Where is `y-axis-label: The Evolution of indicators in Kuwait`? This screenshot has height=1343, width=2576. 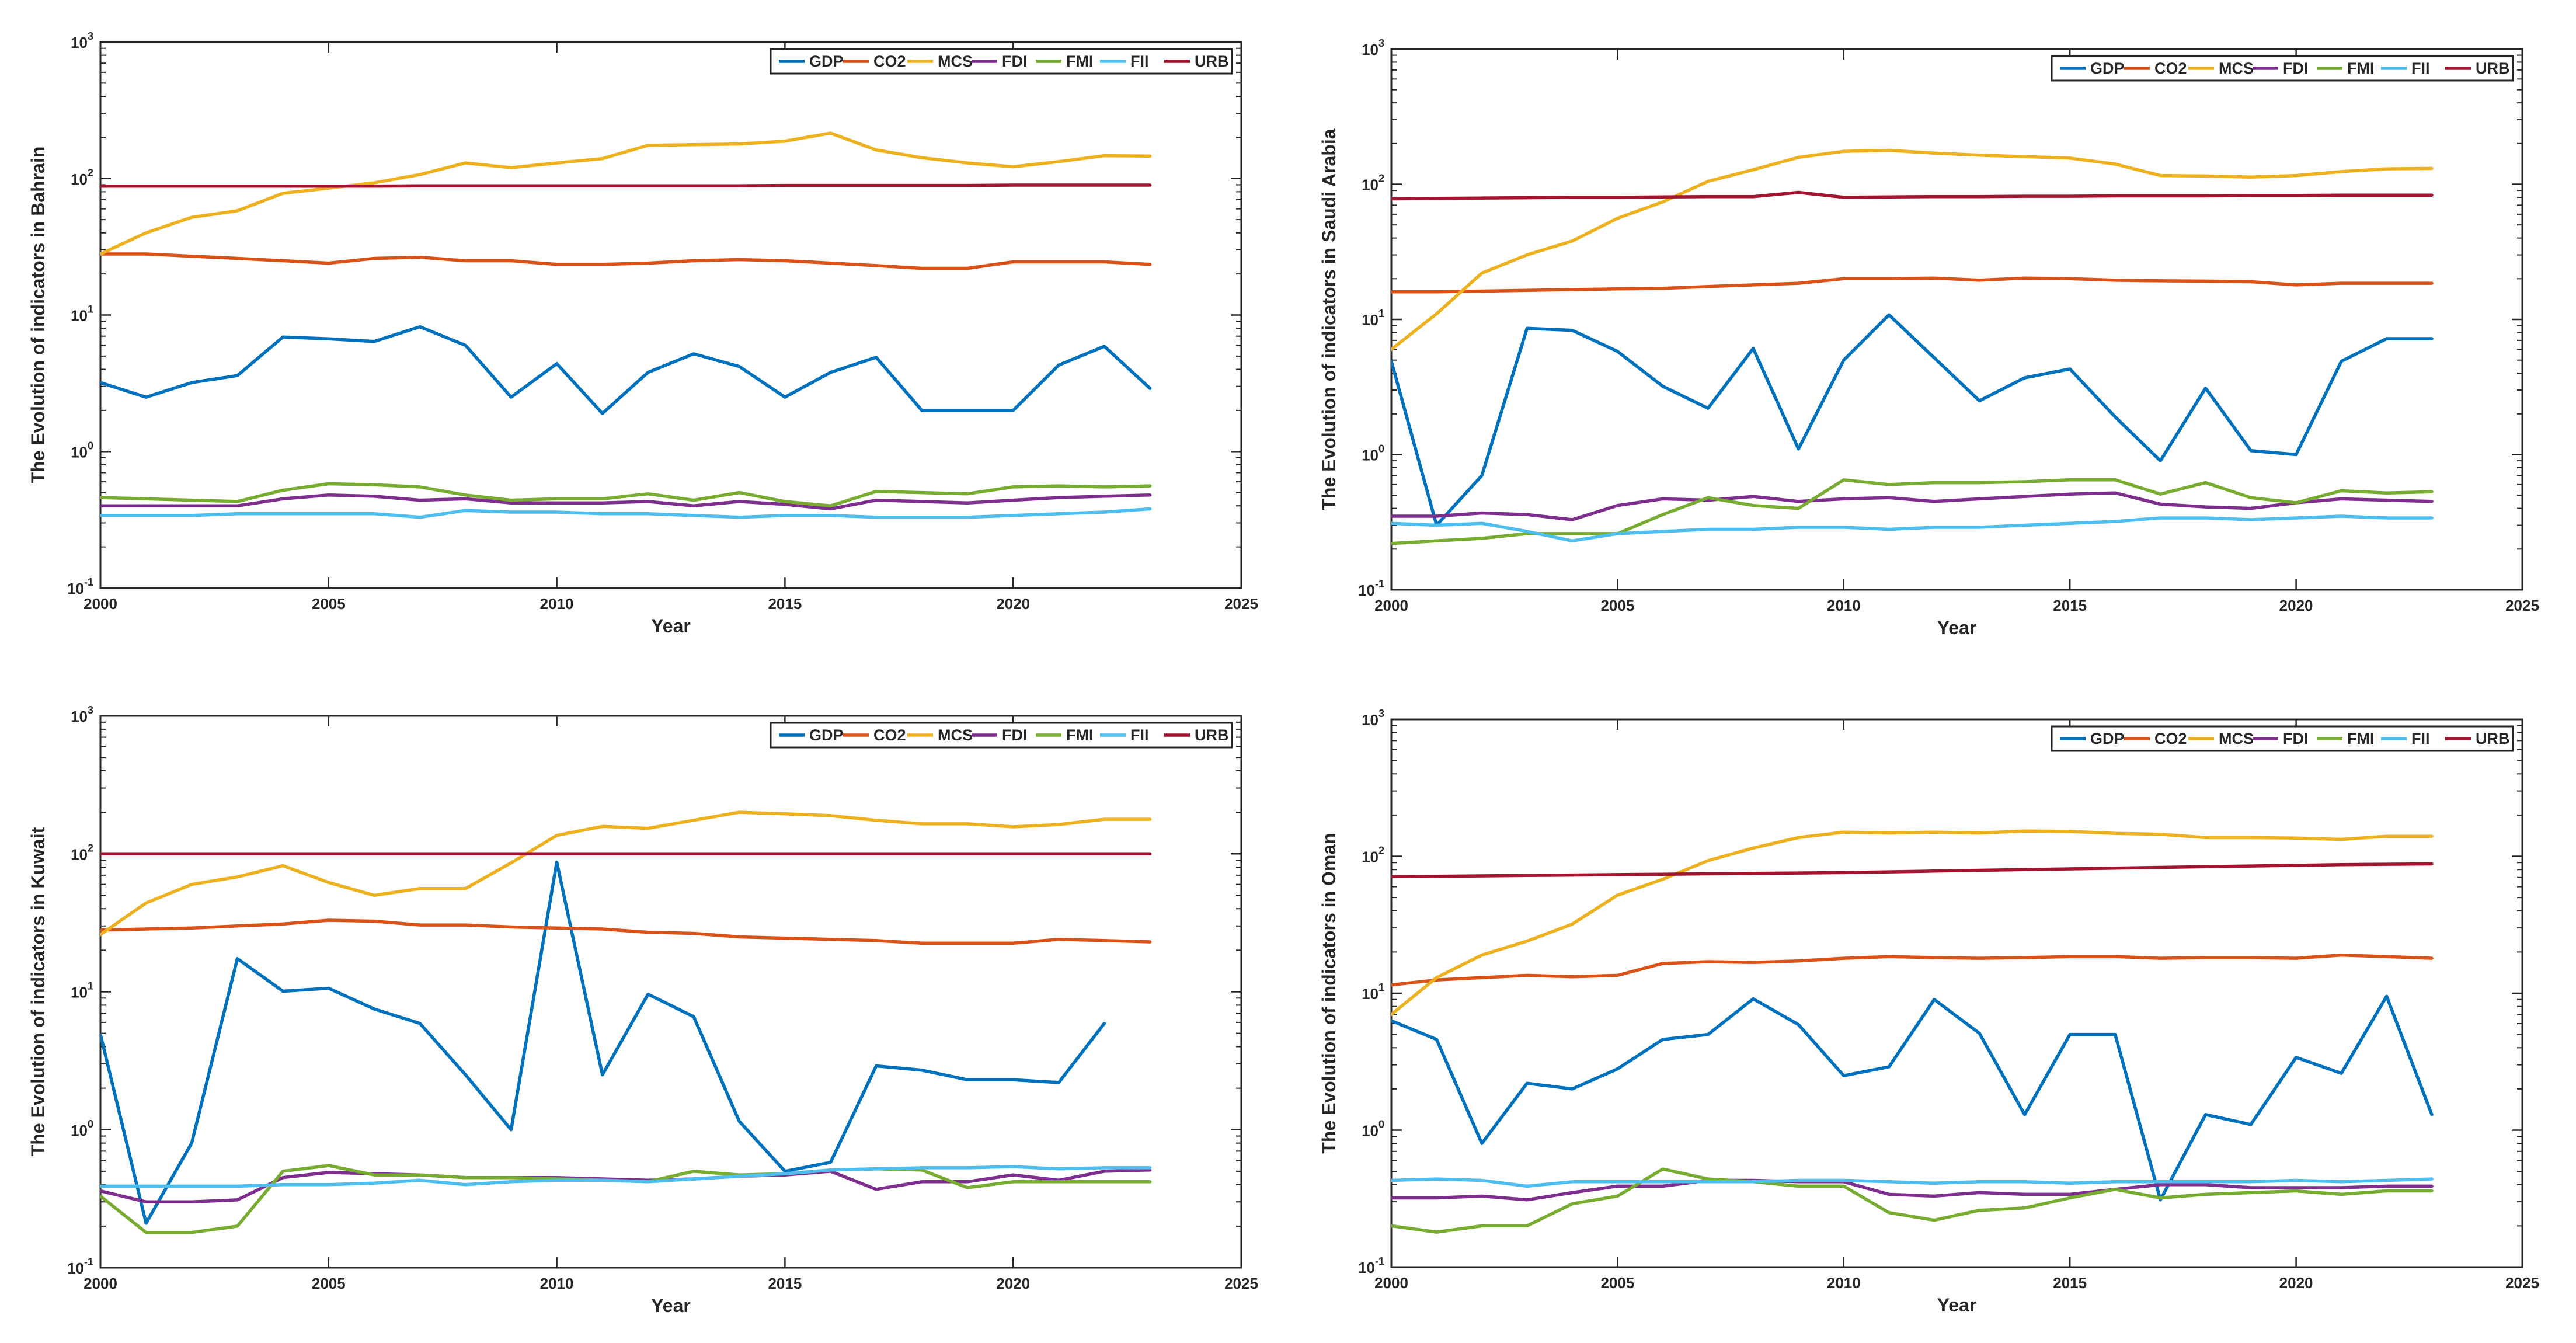 y-axis-label: The Evolution of indicators in Kuwait is located at coordinates (37, 992).